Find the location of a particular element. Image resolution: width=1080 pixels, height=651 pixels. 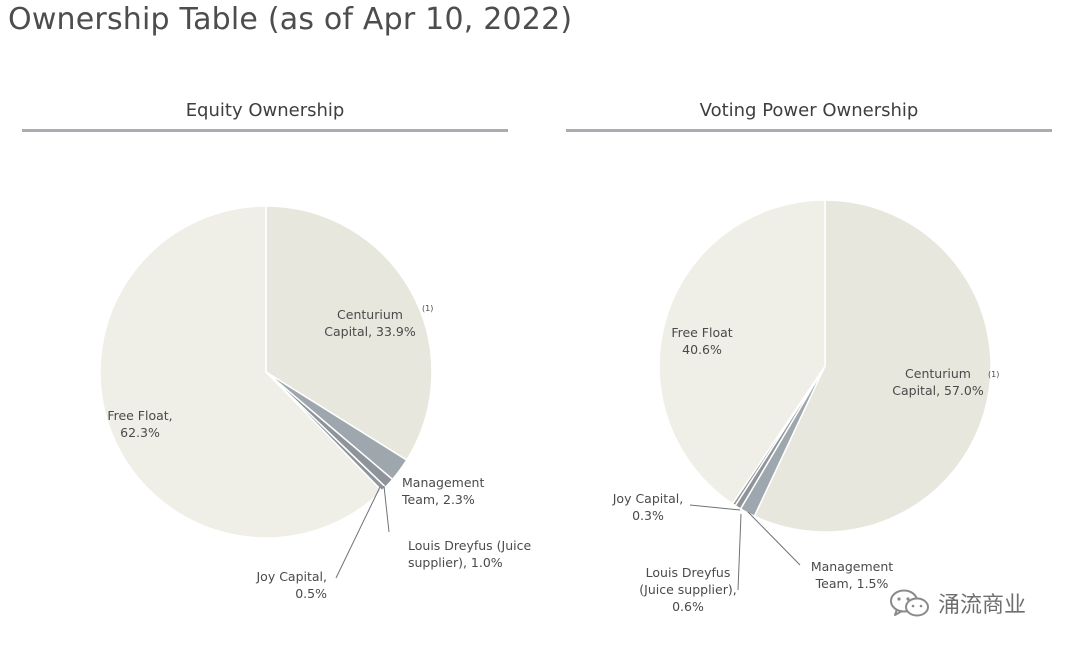

slice-label: Centurium Capital, 33.9% is located at coordinates (370, 323).